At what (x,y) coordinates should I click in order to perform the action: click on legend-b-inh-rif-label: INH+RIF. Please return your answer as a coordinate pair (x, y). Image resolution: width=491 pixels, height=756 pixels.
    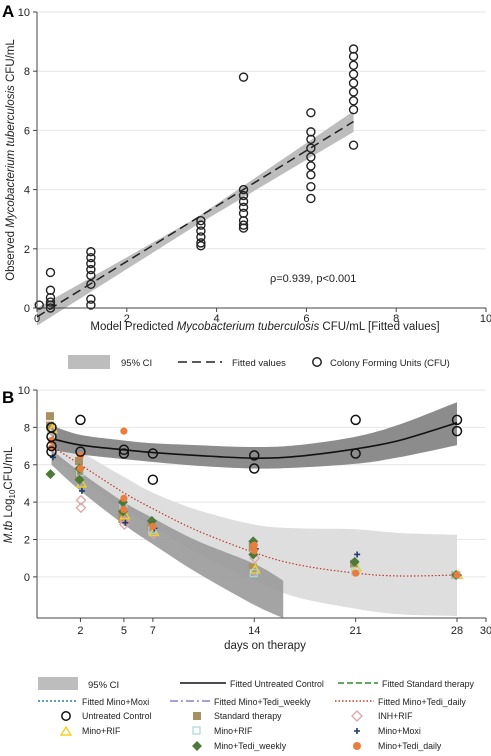
    Looking at the image, I should click on (395, 716).